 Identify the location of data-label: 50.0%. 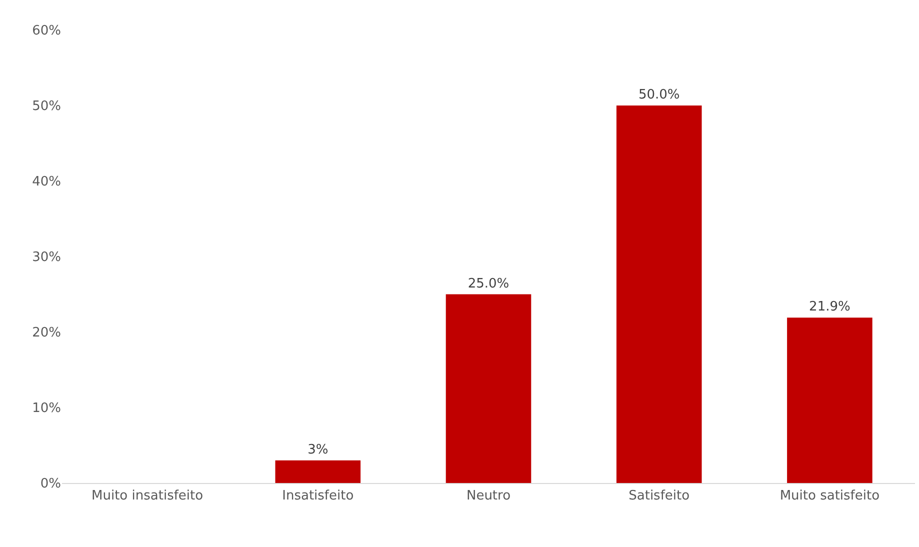
(659, 95).